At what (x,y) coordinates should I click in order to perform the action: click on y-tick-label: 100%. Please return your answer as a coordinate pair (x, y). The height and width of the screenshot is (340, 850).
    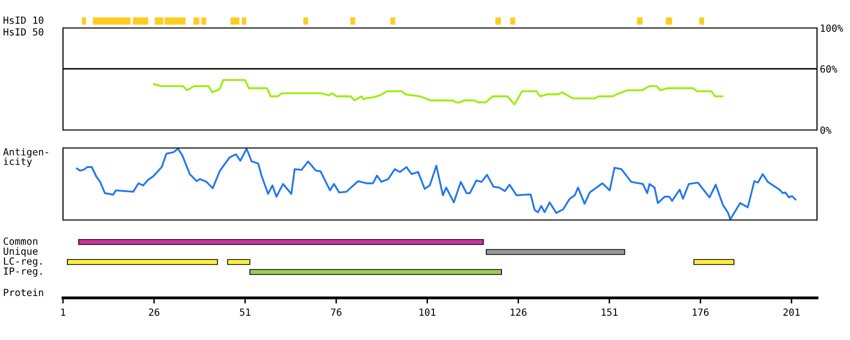
    Looking at the image, I should click on (832, 28).